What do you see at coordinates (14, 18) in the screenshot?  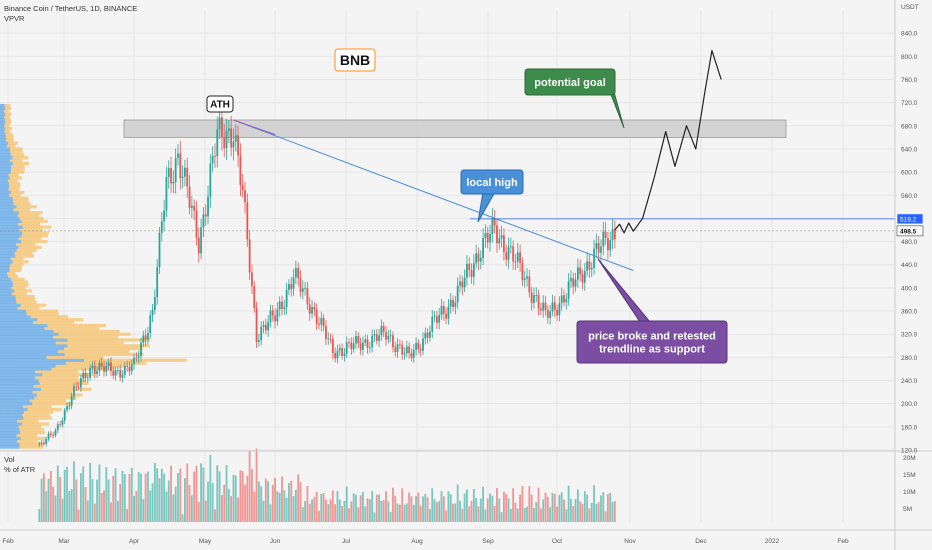 I see `vpvr-indicator-label: VPVR` at bounding box center [14, 18].